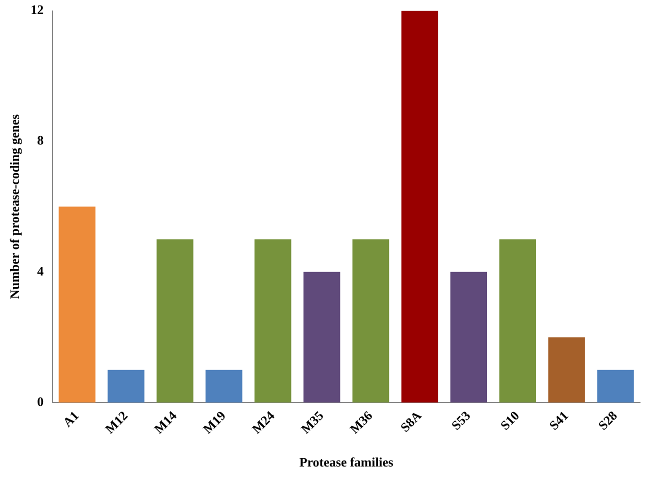  Describe the element at coordinates (346, 462) in the screenshot. I see `x-axis-title: Protease families` at that location.